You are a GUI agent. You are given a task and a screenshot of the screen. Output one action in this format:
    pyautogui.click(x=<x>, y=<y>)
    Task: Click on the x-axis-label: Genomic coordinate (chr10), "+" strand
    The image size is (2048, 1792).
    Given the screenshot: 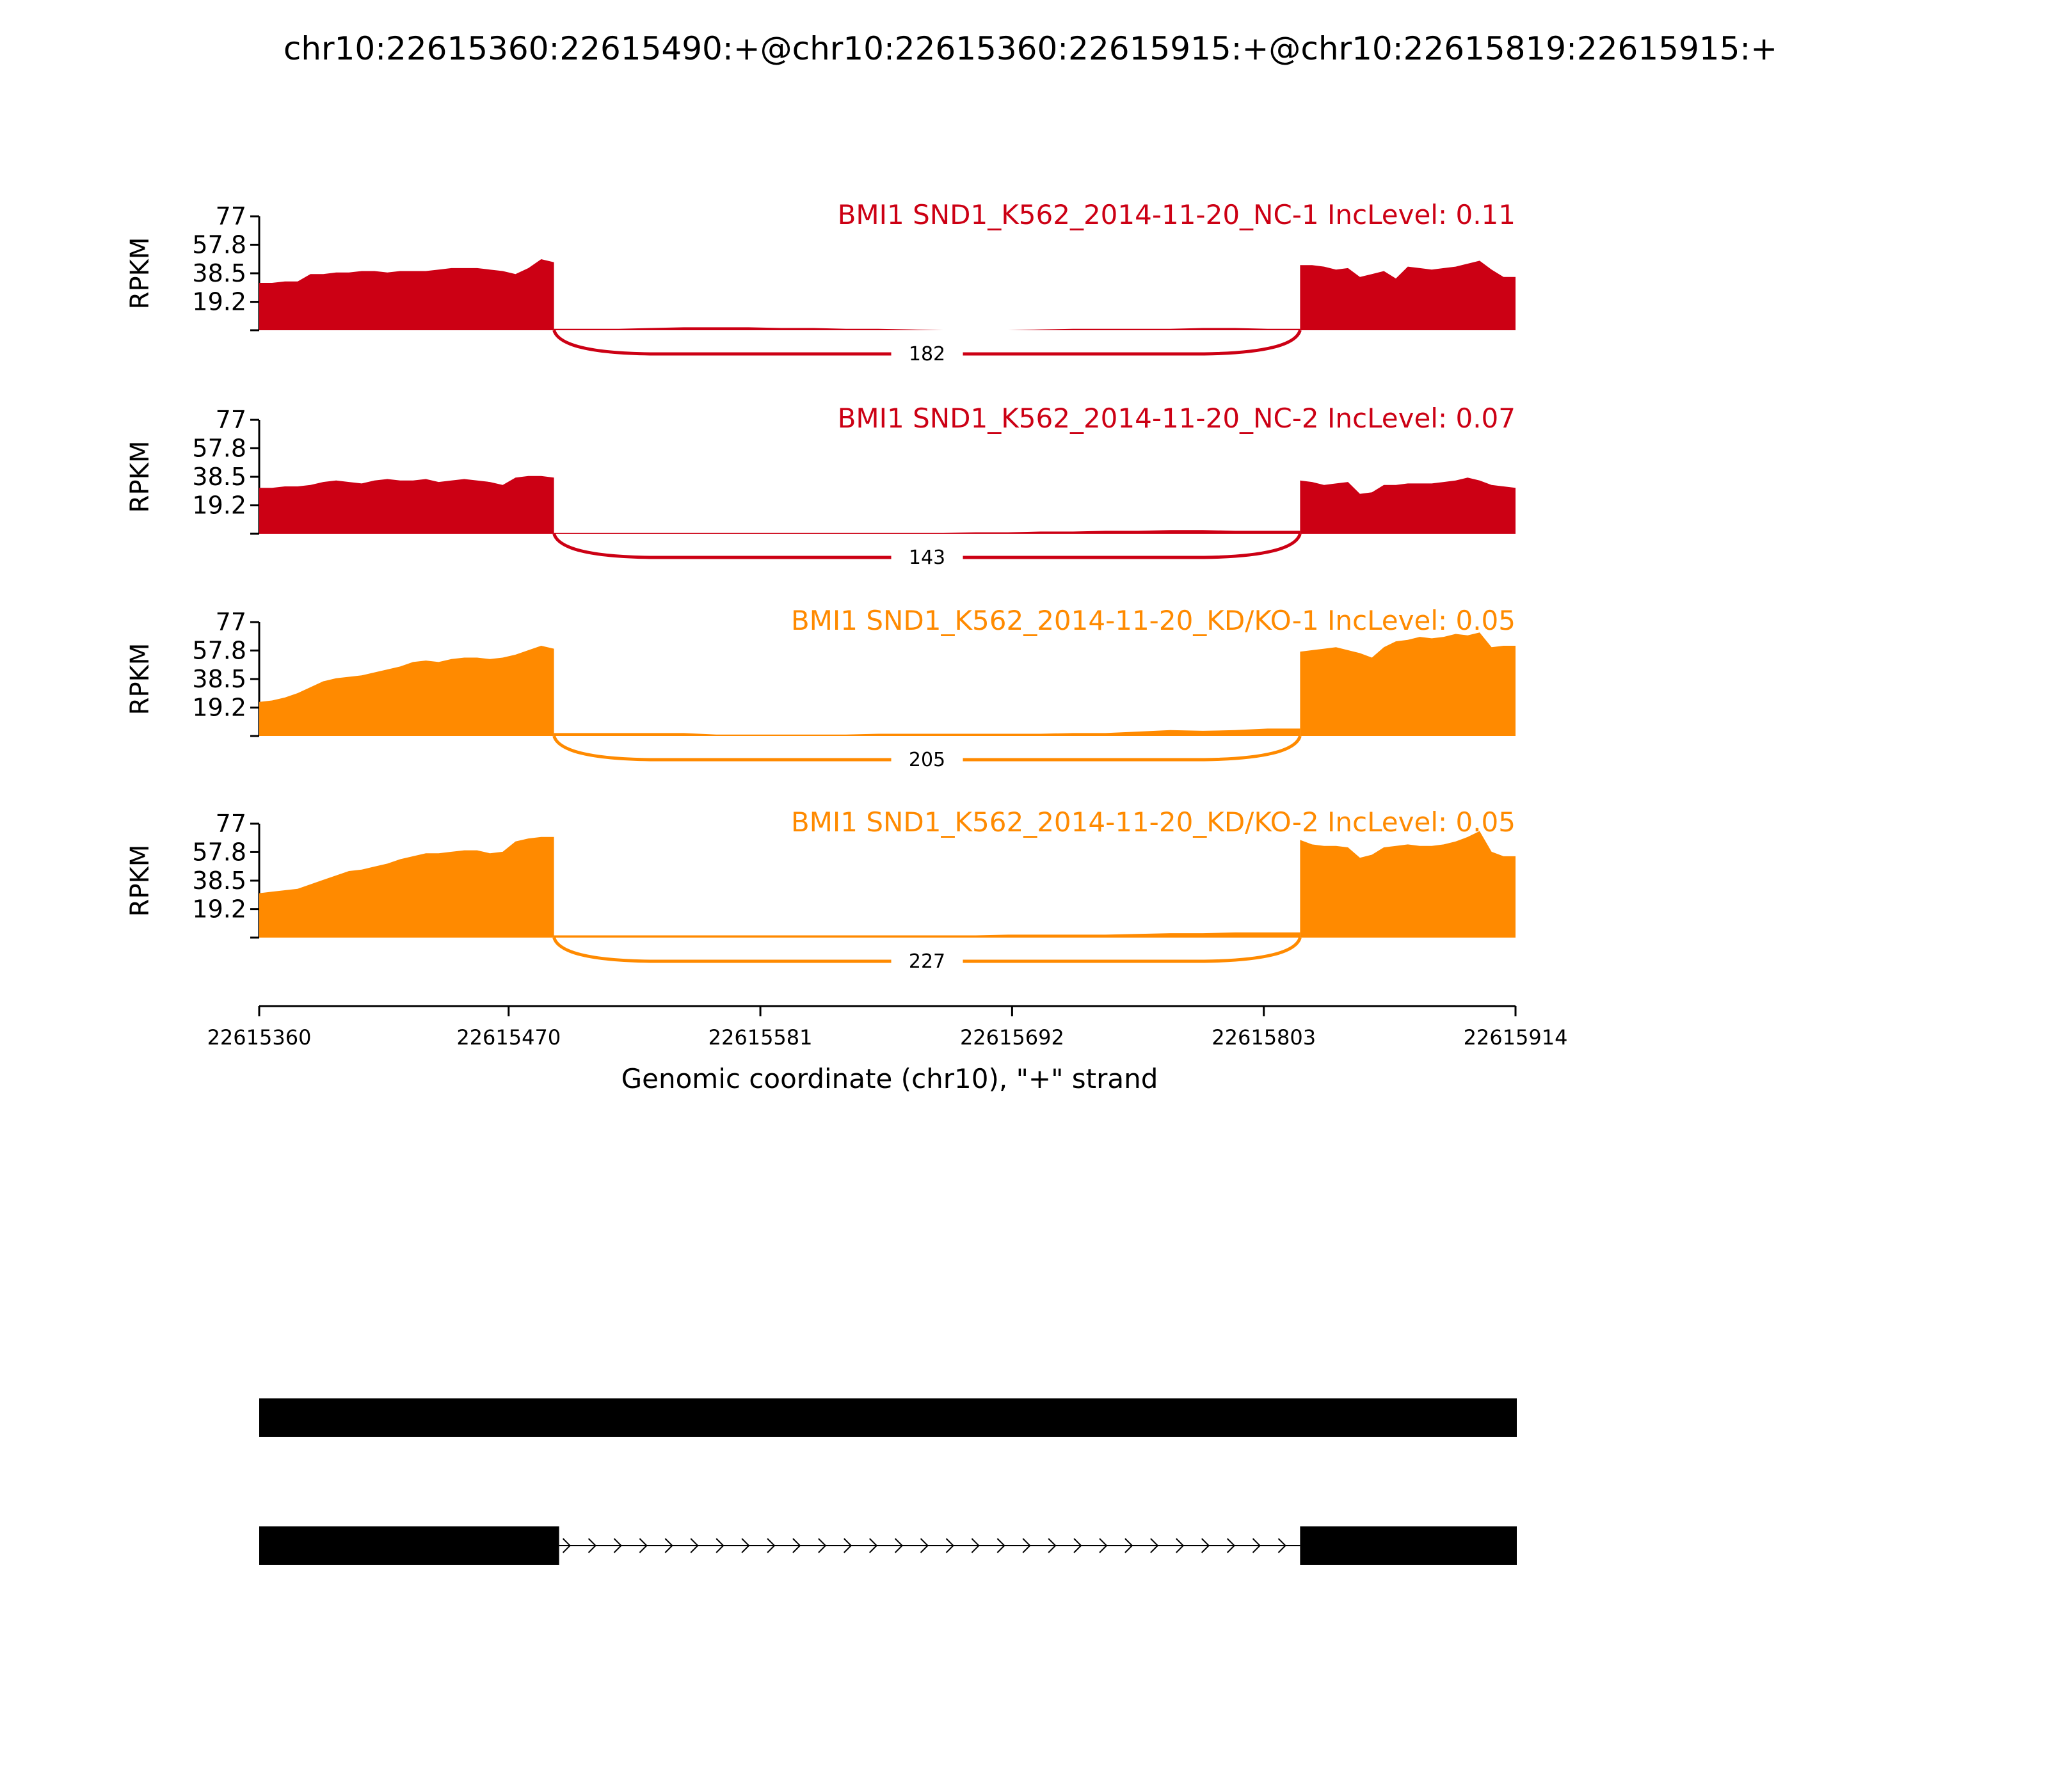 What is the action you would take?
    pyautogui.click(x=889, y=1078)
    